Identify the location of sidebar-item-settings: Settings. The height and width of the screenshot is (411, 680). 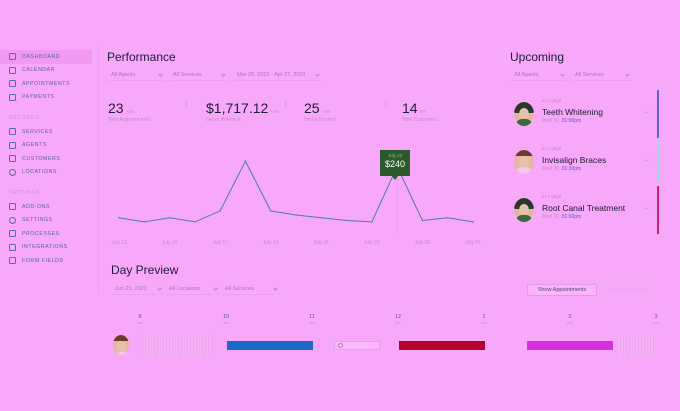
(48, 221).